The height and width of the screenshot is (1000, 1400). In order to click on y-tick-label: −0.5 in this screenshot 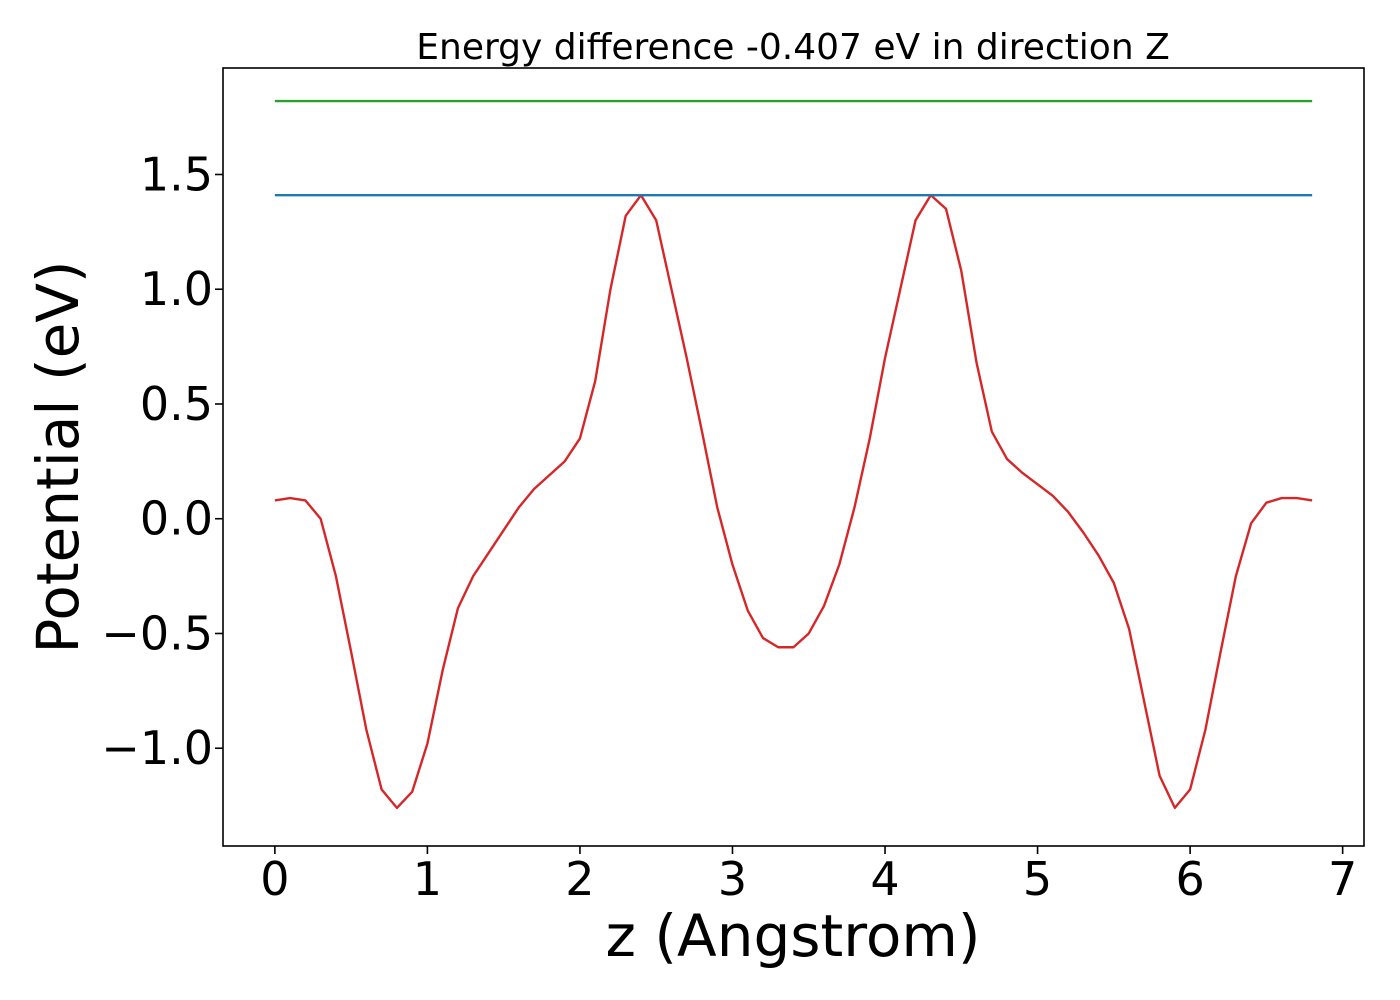, I will do `click(157, 633)`.